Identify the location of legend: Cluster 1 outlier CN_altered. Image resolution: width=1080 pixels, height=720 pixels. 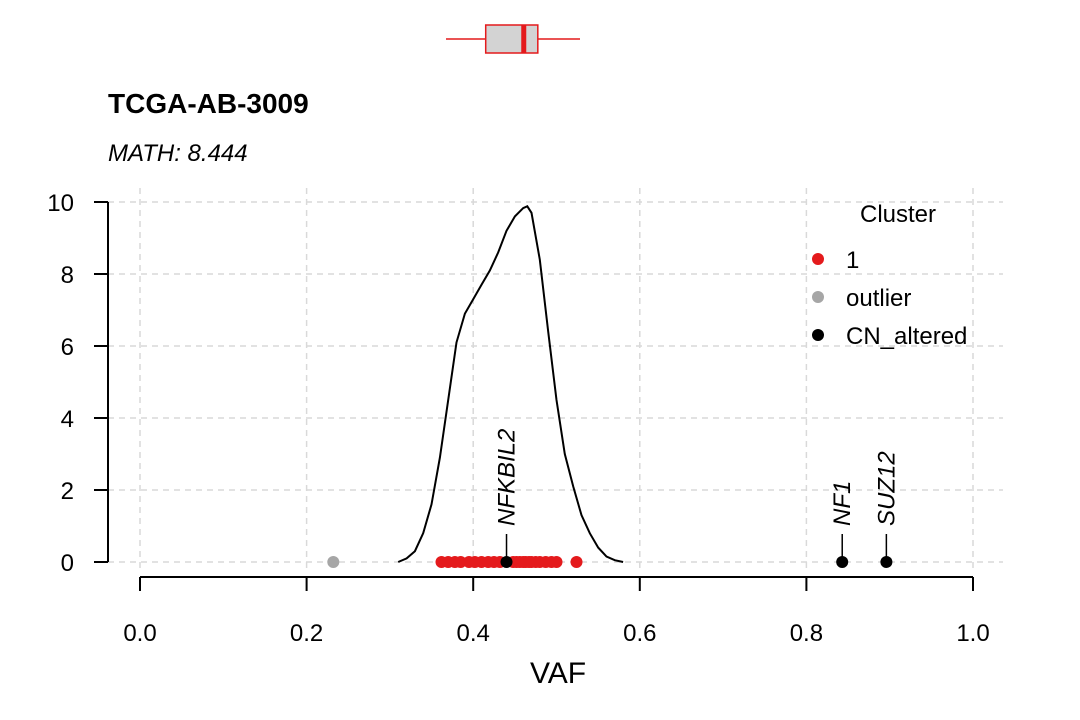
(889, 275).